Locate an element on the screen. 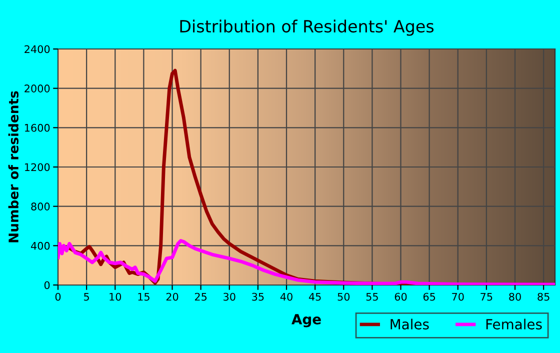 Image resolution: width=560 pixels, height=353 pixels. x-tick-label: 35 is located at coordinates (258, 296).